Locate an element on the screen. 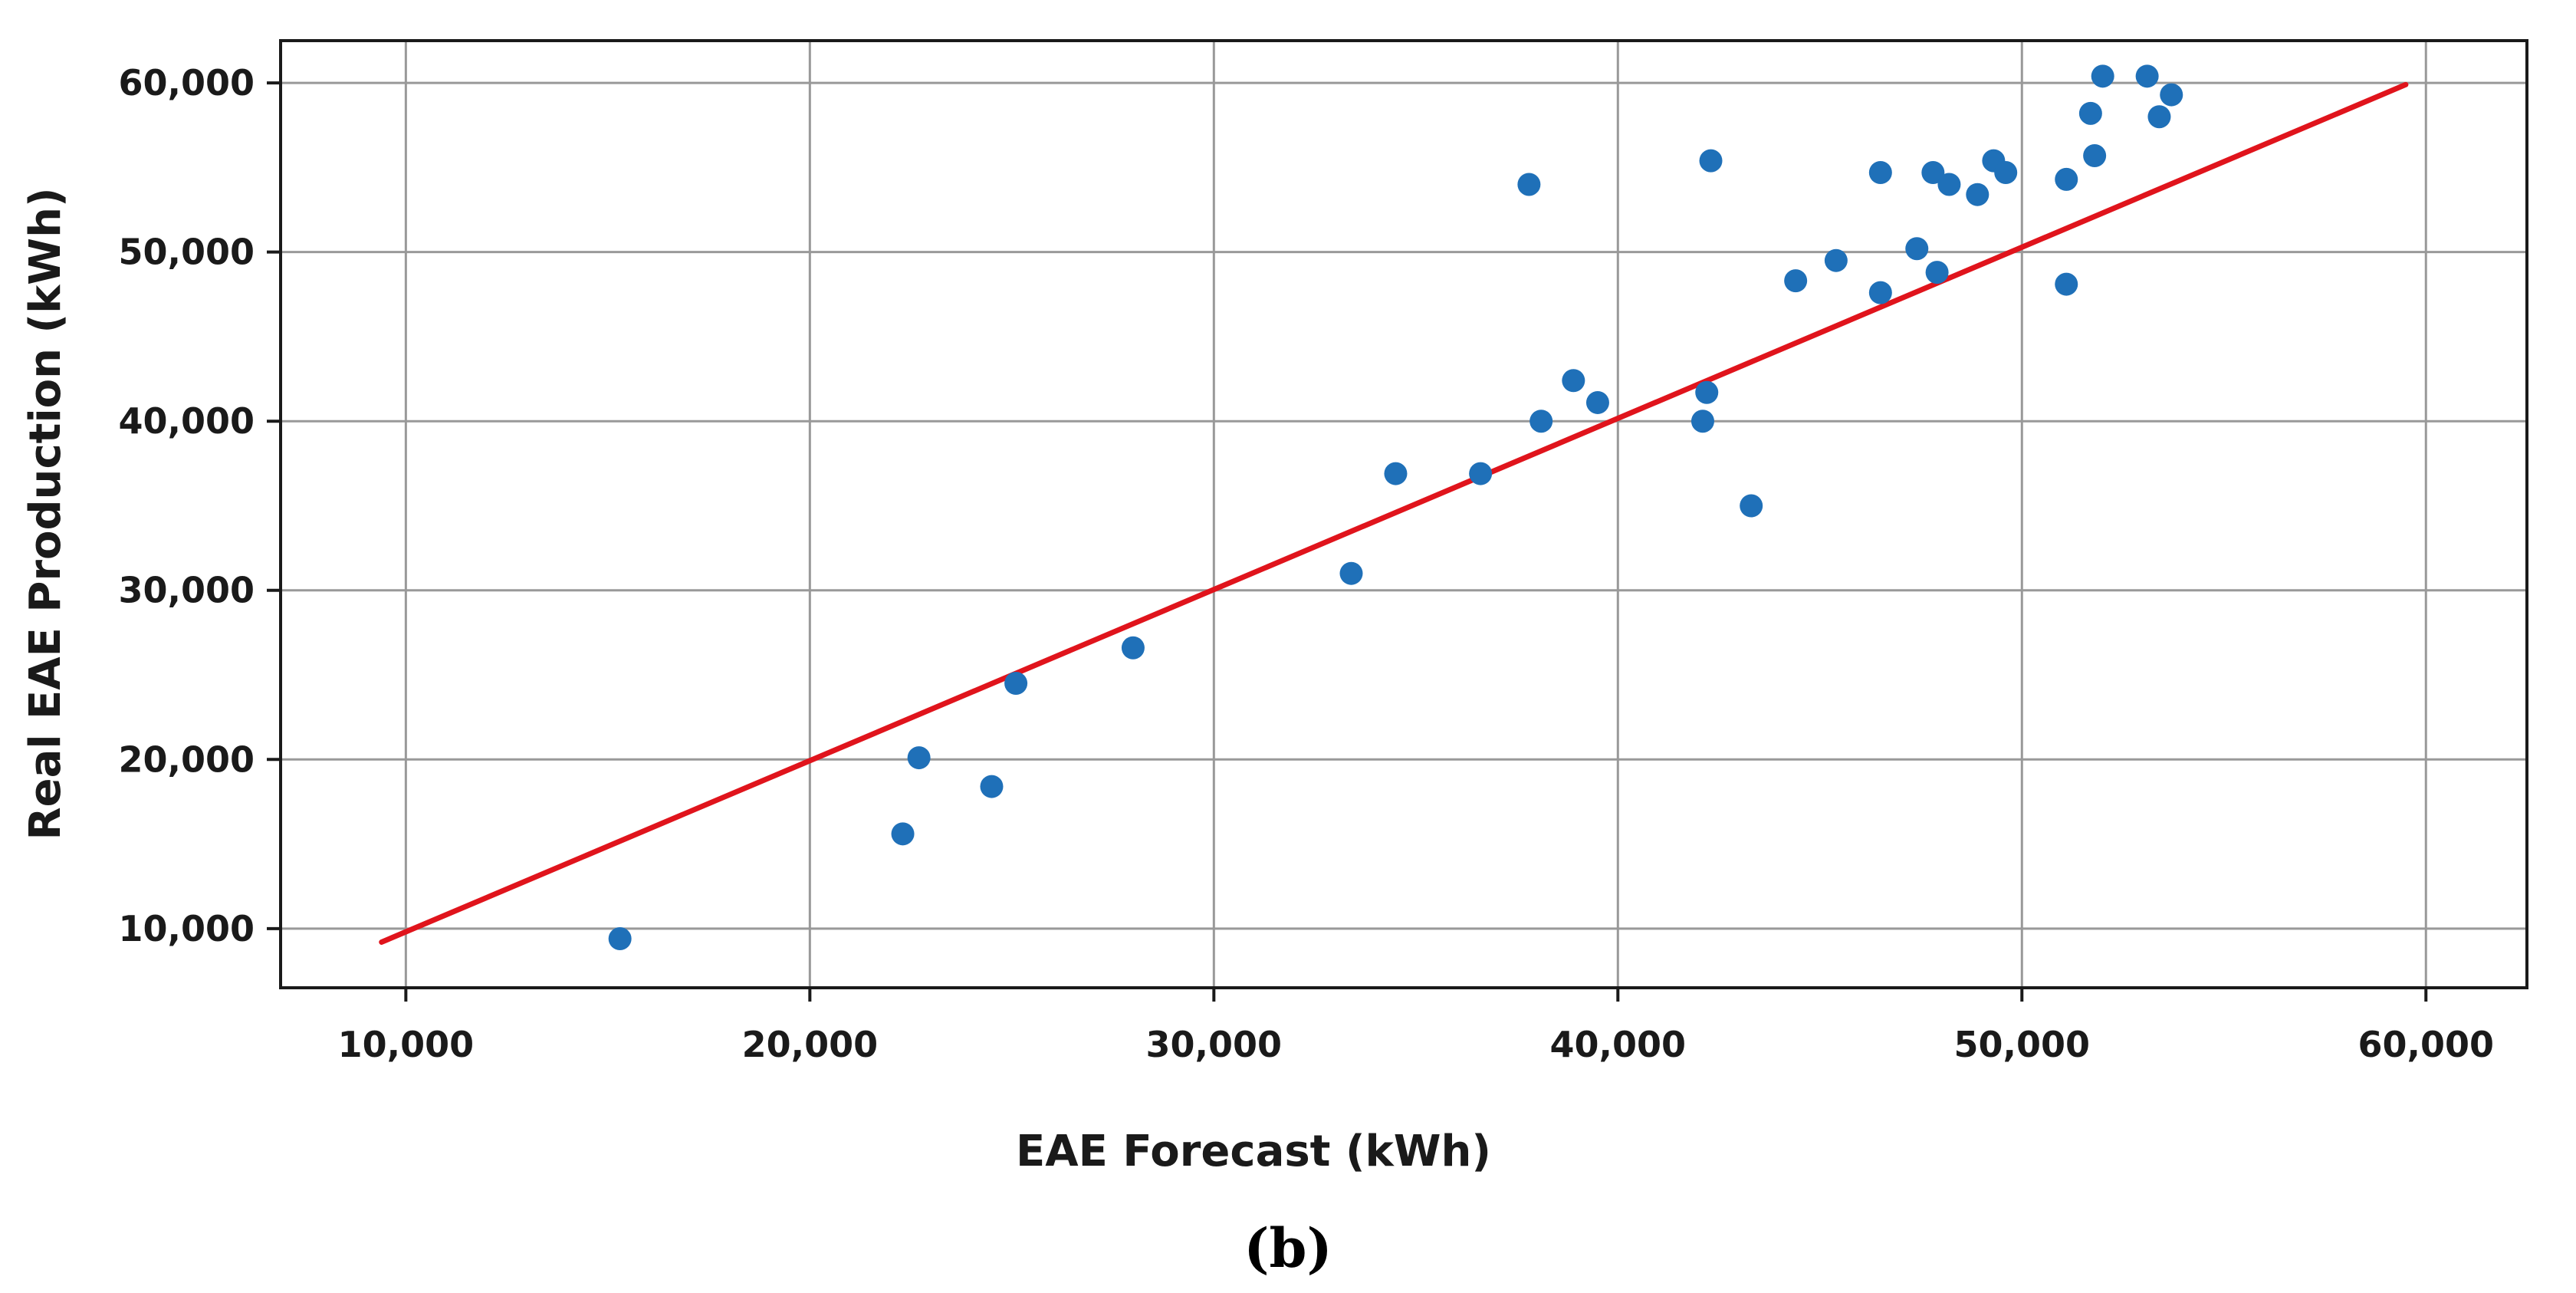 Image resolution: width=2576 pixels, height=1293 pixels. figure-caption: (b) is located at coordinates (1288, 1248).